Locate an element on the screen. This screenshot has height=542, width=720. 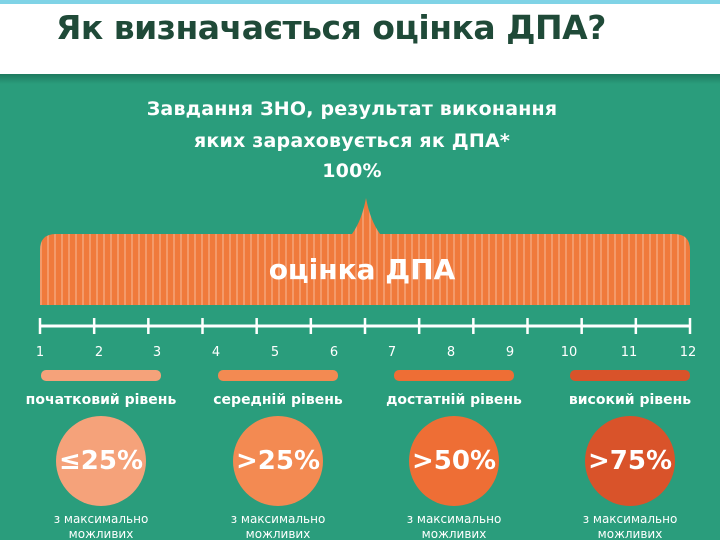
scale-tick-label: 4 is located at coordinates (216, 352).